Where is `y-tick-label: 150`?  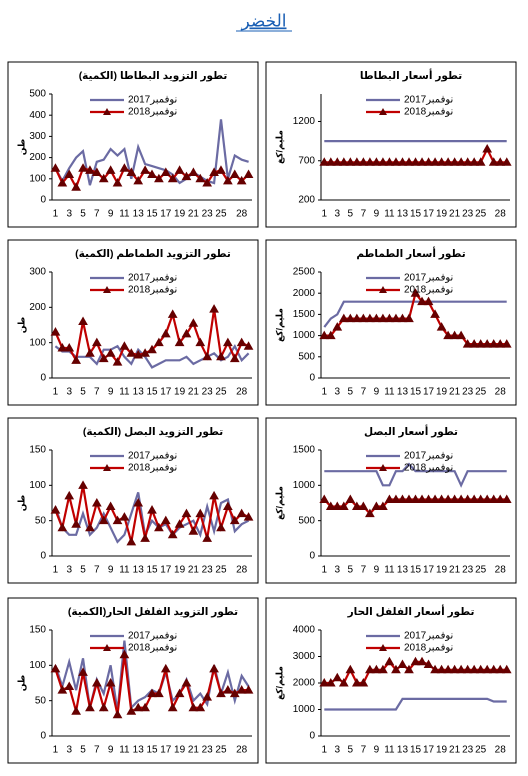 y-tick-label: 150 is located at coordinates (37, 630).